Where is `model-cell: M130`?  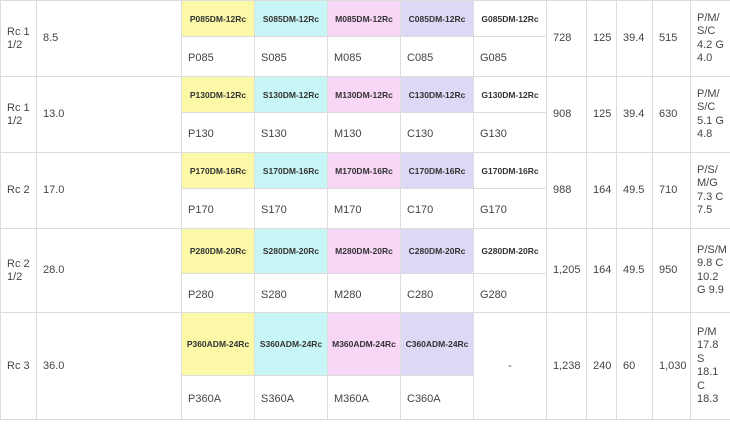 model-cell: M130 is located at coordinates (364, 132).